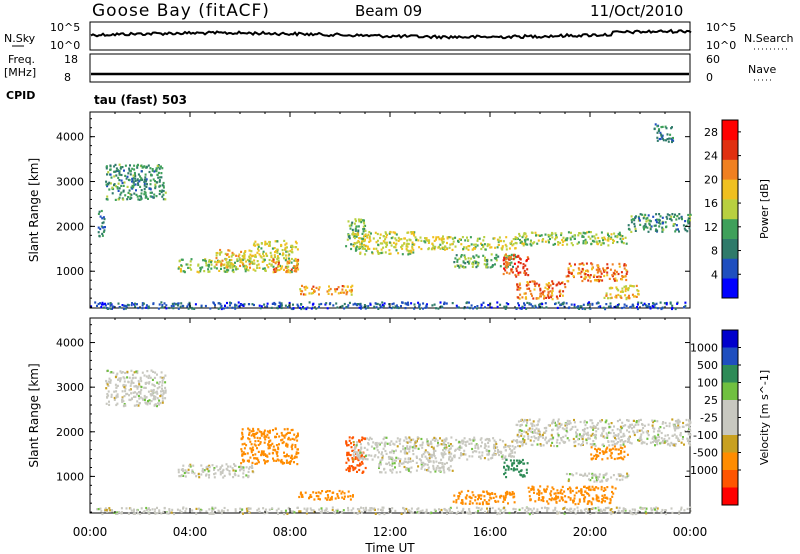 This screenshot has width=800, height=554. I want to click on data-region, so click(270, 446).